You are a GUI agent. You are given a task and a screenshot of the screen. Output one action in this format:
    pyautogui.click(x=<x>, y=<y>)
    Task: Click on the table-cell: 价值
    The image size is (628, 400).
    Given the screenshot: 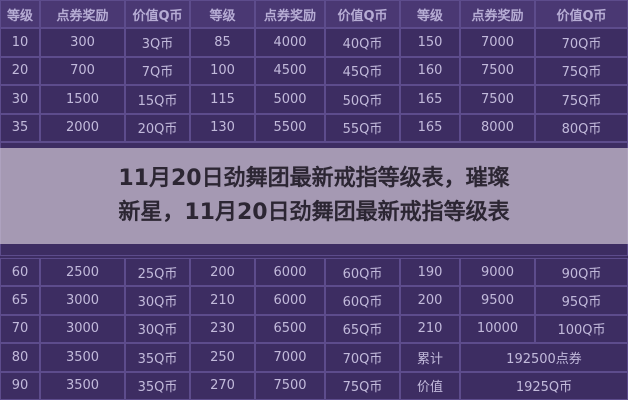 What is the action you would take?
    pyautogui.click(x=430, y=385)
    